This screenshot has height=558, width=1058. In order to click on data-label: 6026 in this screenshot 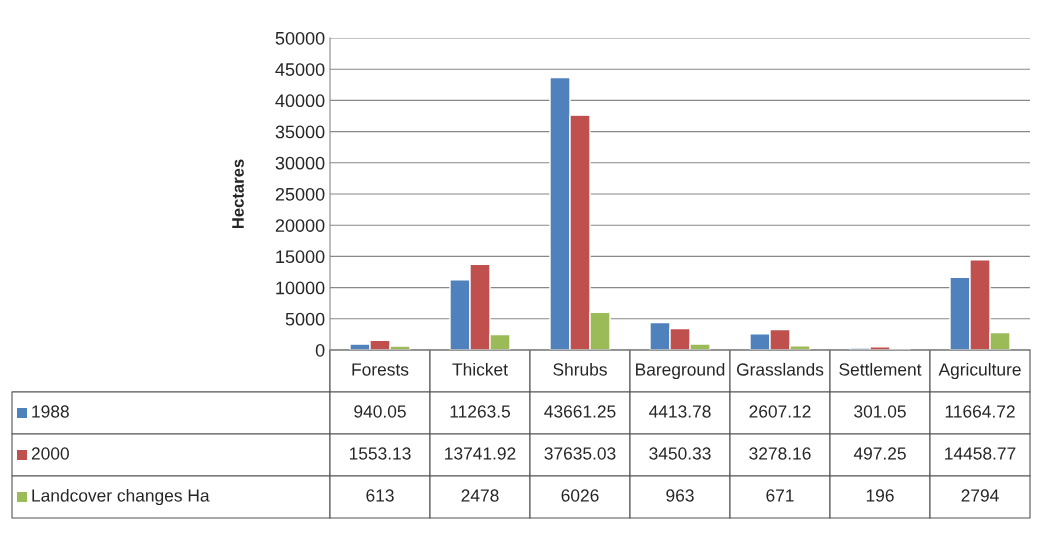, I will do `click(580, 495)`.